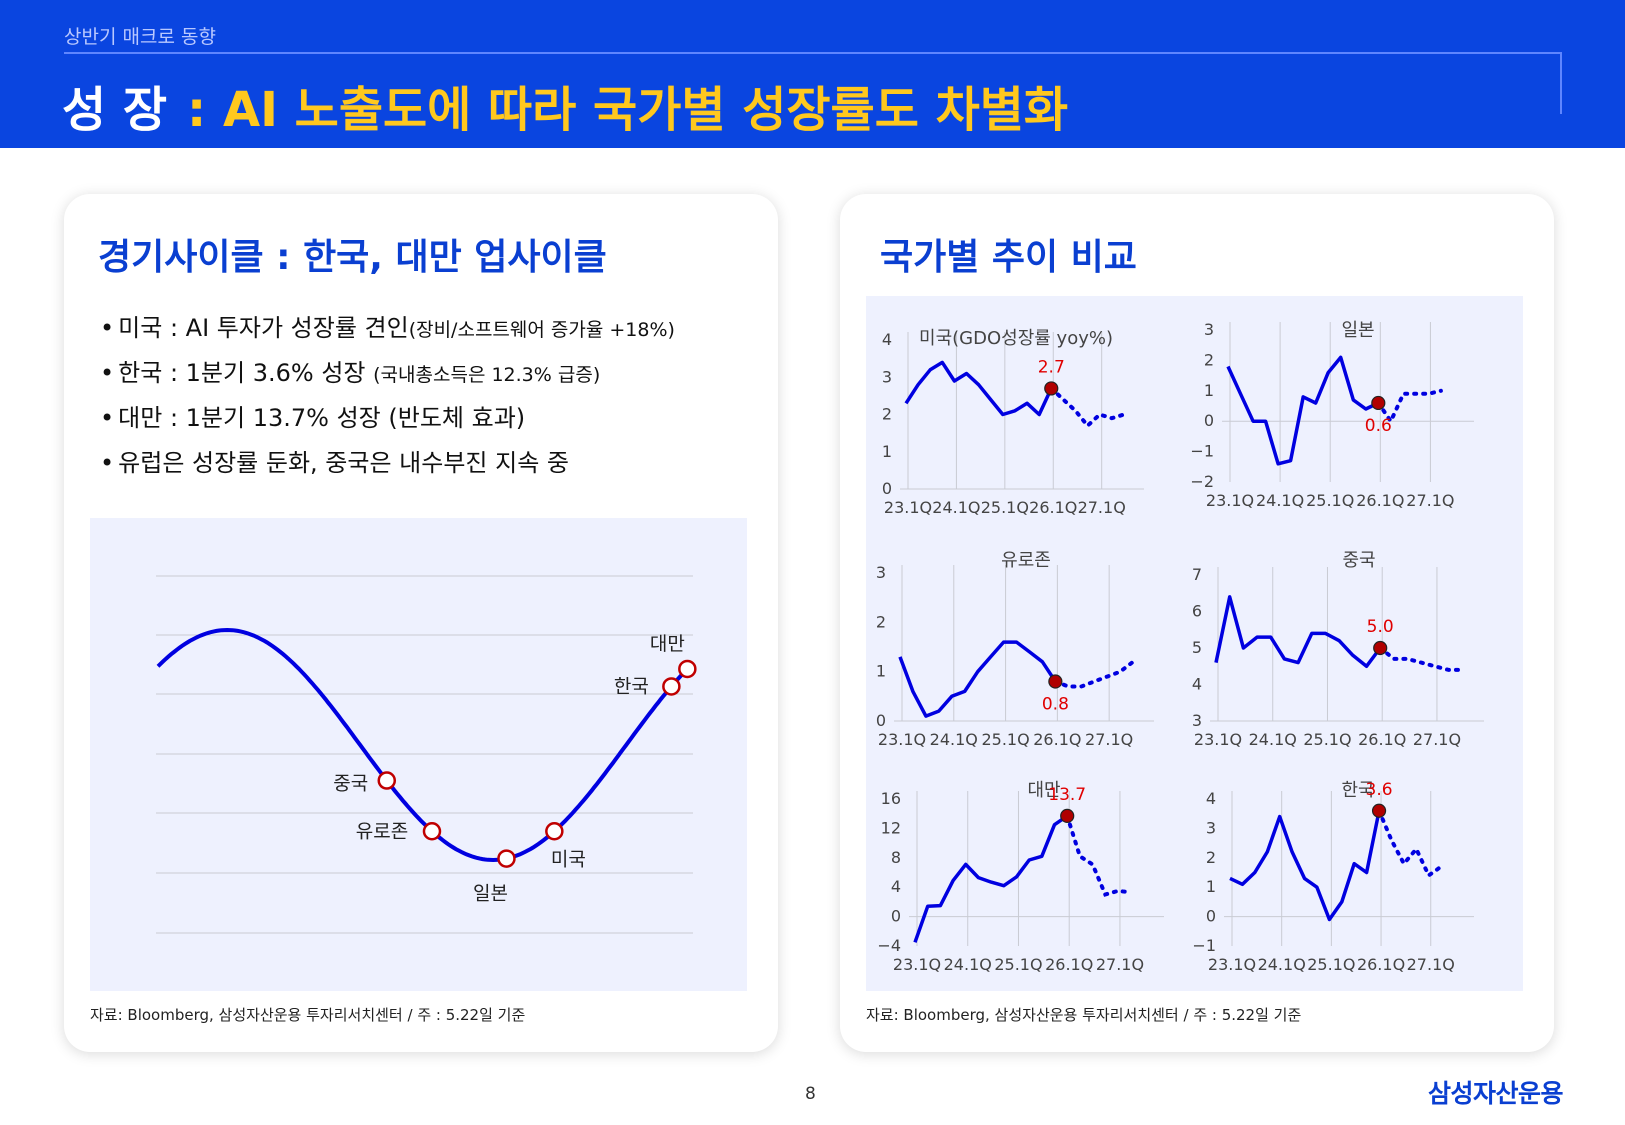 This screenshot has height=1125, width=1625. Describe the element at coordinates (891, 798) in the screenshot. I see `country-y-tick: 16` at that location.